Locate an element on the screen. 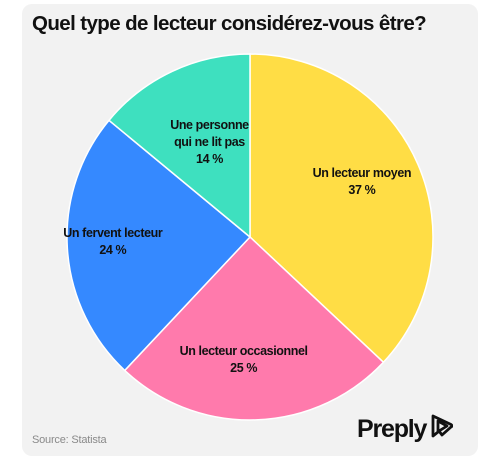 The image size is (500, 460). brand-logo: Preply is located at coordinates (405, 429).